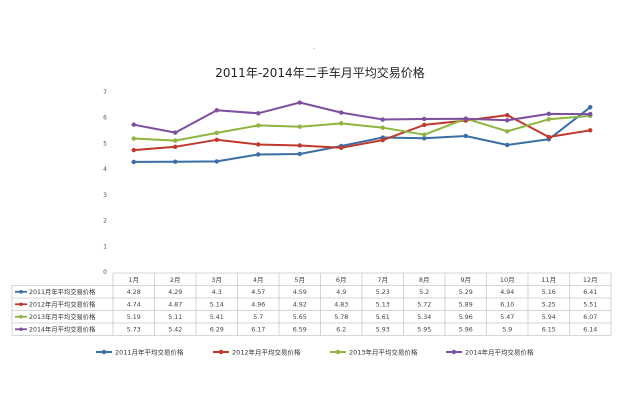  What do you see at coordinates (134, 330) in the screenshot?
I see `table-cell-value: 5.73` at bounding box center [134, 330].